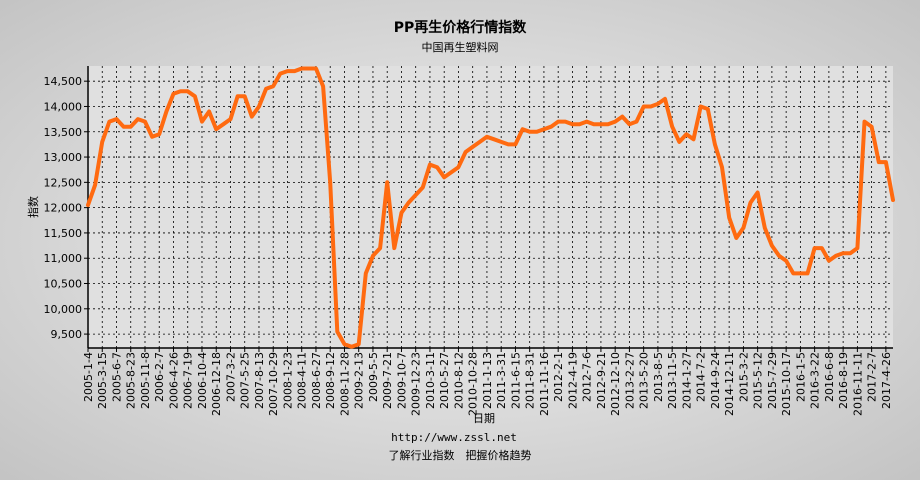 This screenshot has width=920, height=480. I want to click on x-tick-label: 2009-5-5, so click(373, 377).